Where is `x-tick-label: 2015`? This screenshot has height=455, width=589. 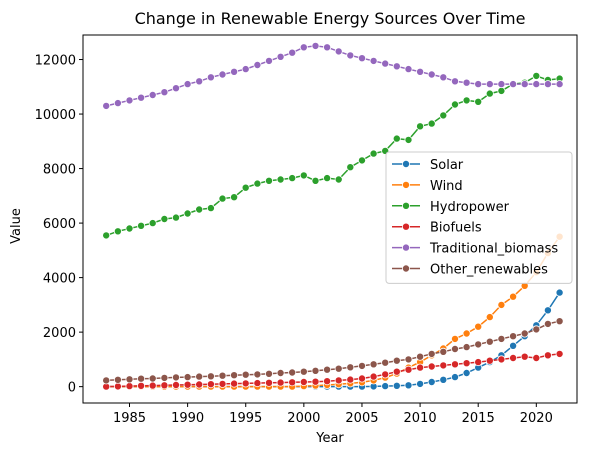 x-tick-label: 2015 is located at coordinates (478, 418).